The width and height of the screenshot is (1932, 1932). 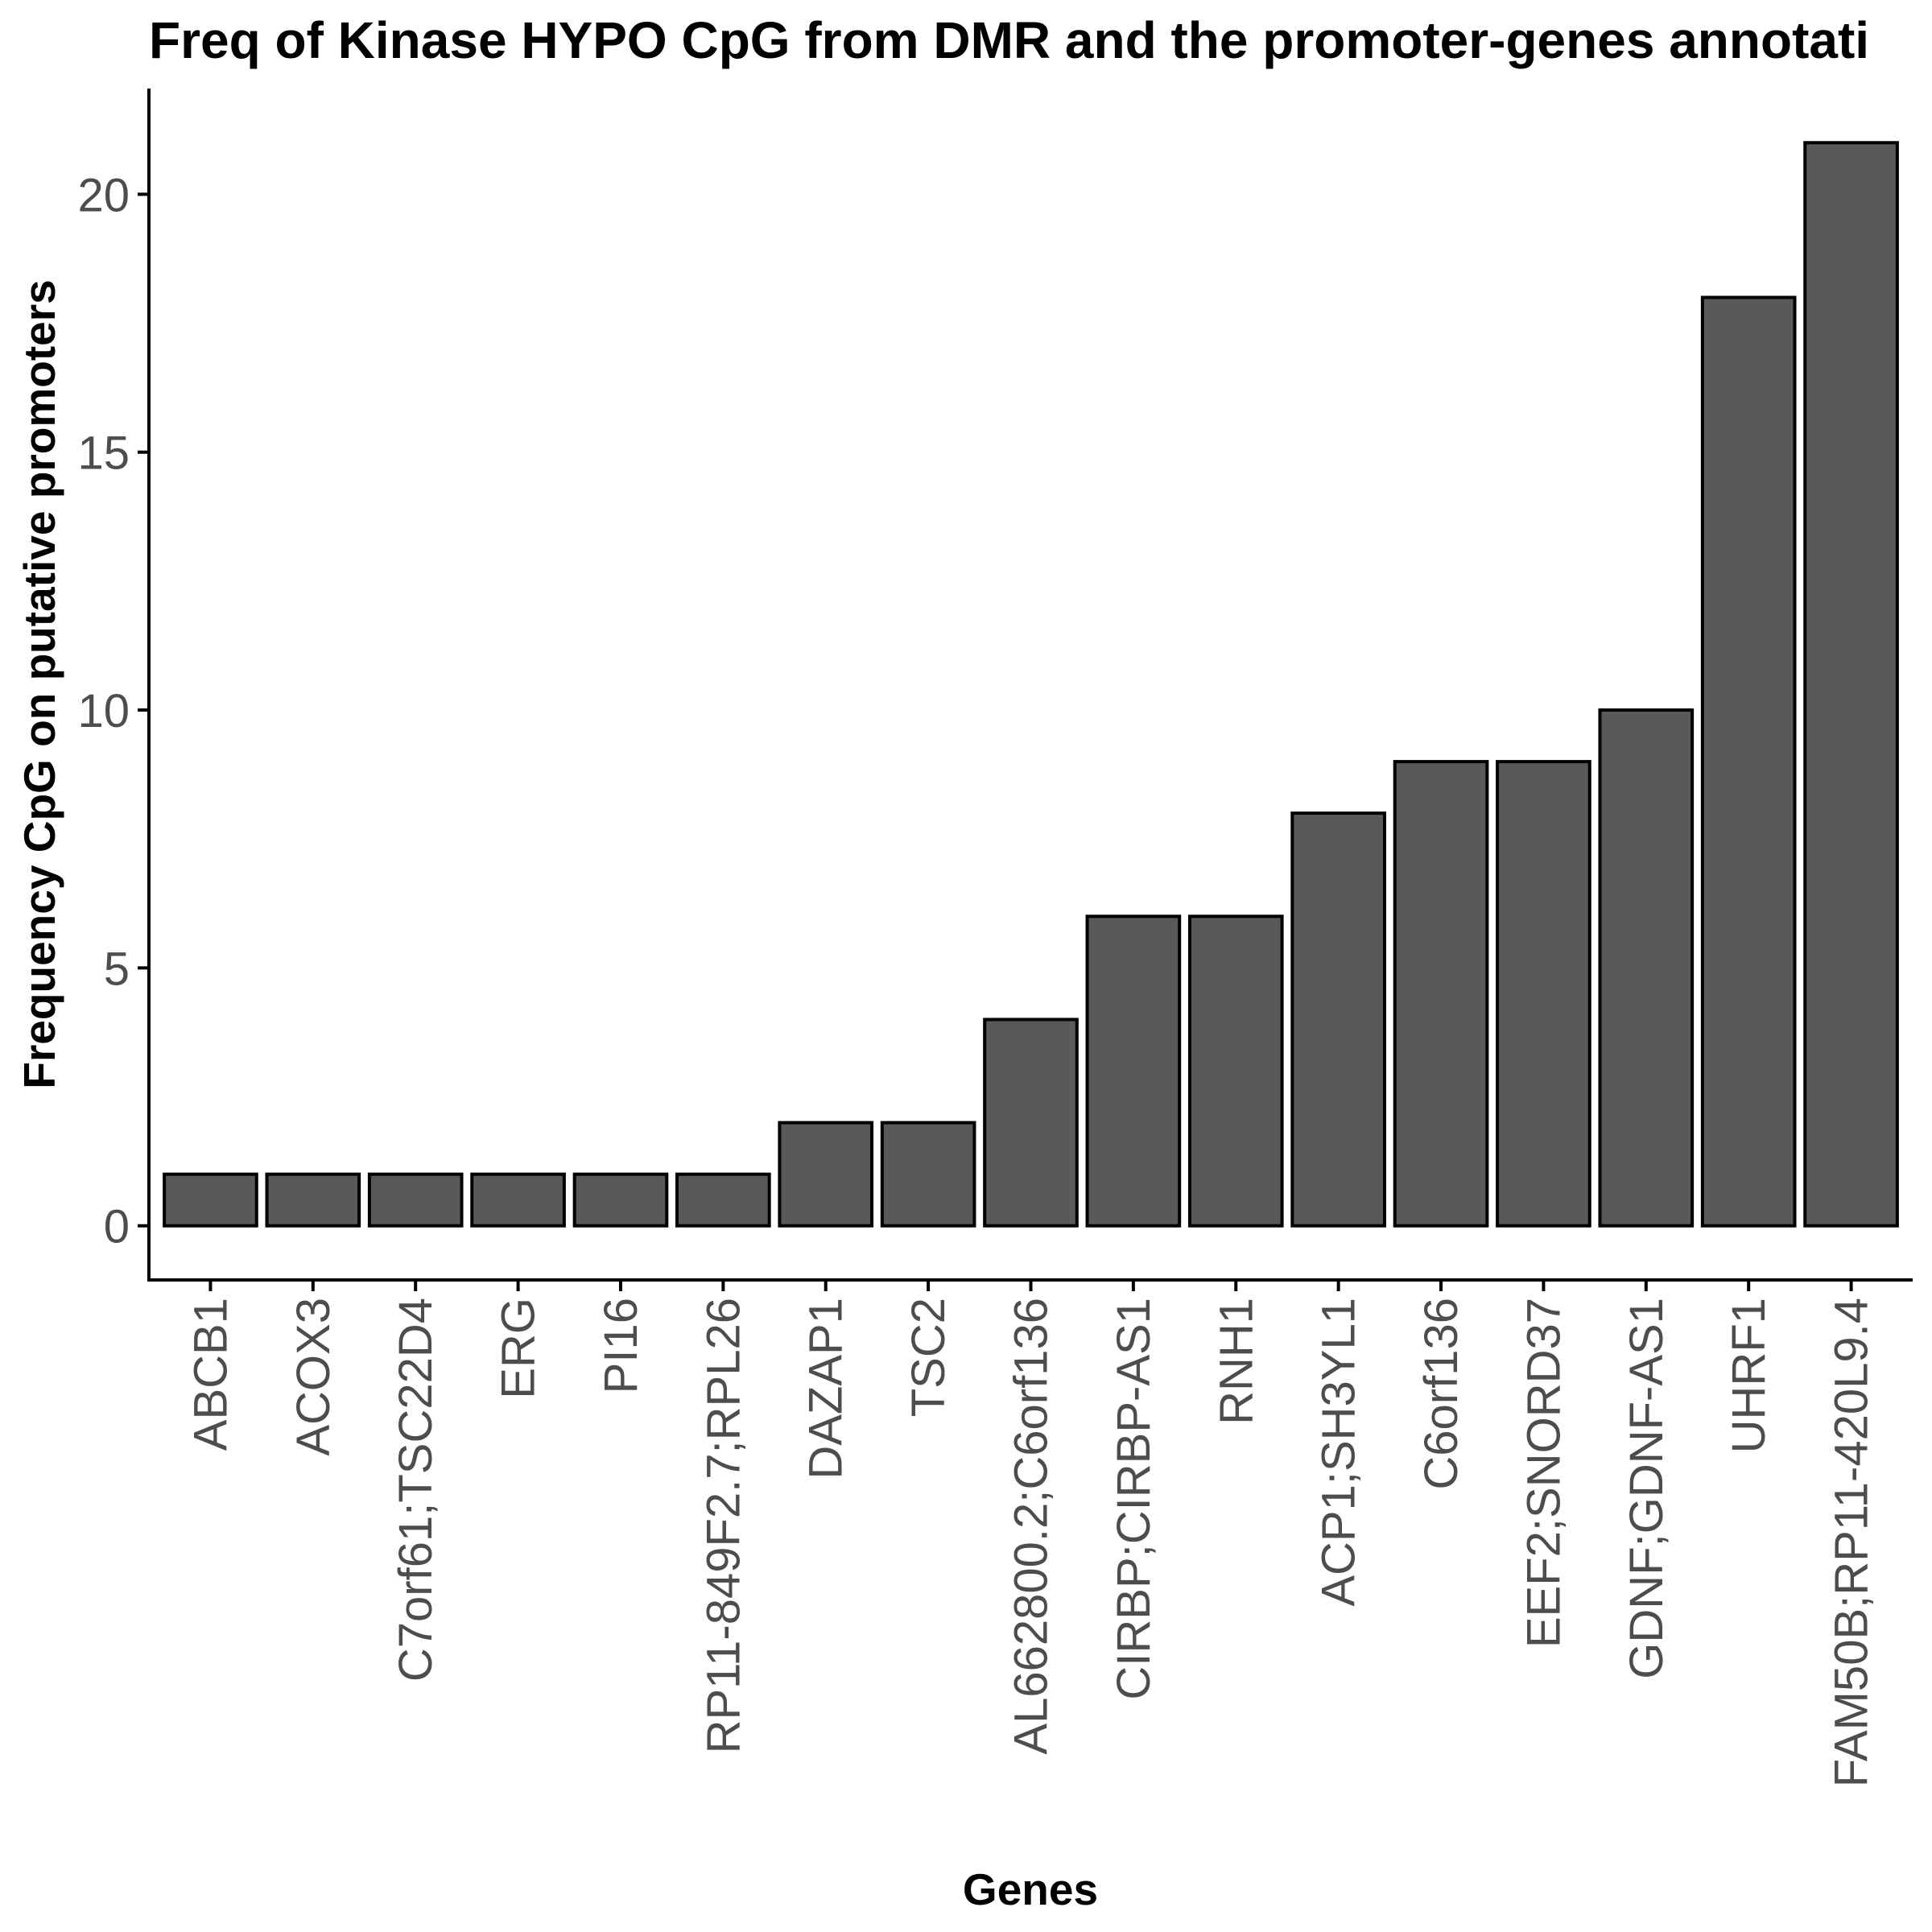 I want to click on bar-cirbp-cirbp-as1, so click(x=1133, y=1071).